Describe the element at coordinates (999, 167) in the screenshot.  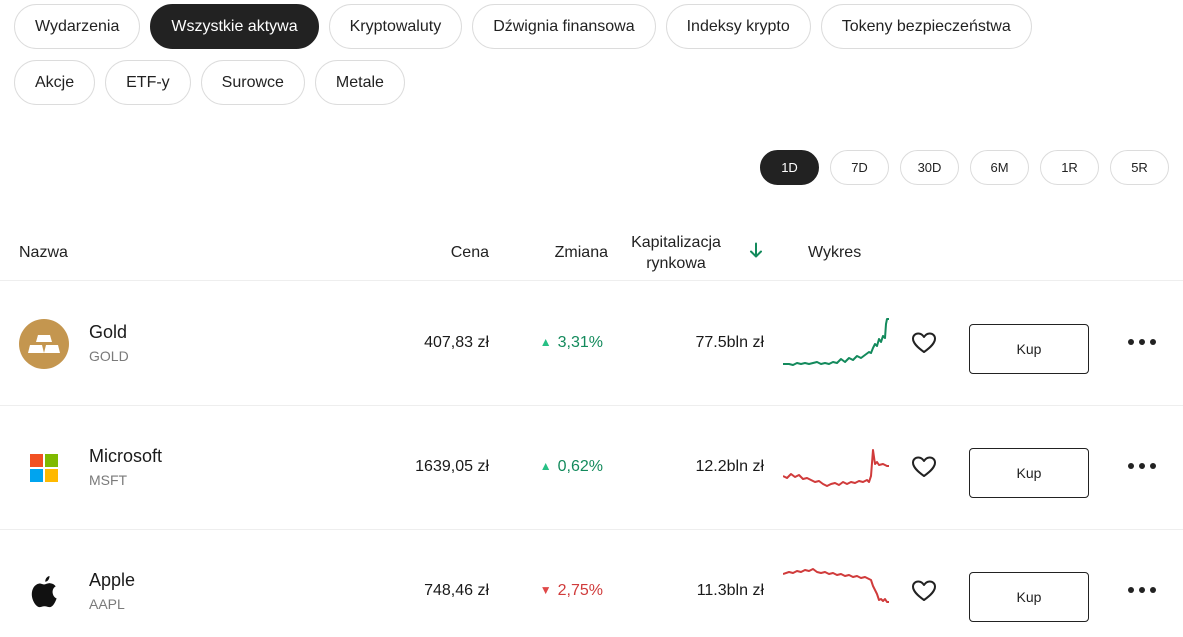
I see `period-6m: 6M` at that location.